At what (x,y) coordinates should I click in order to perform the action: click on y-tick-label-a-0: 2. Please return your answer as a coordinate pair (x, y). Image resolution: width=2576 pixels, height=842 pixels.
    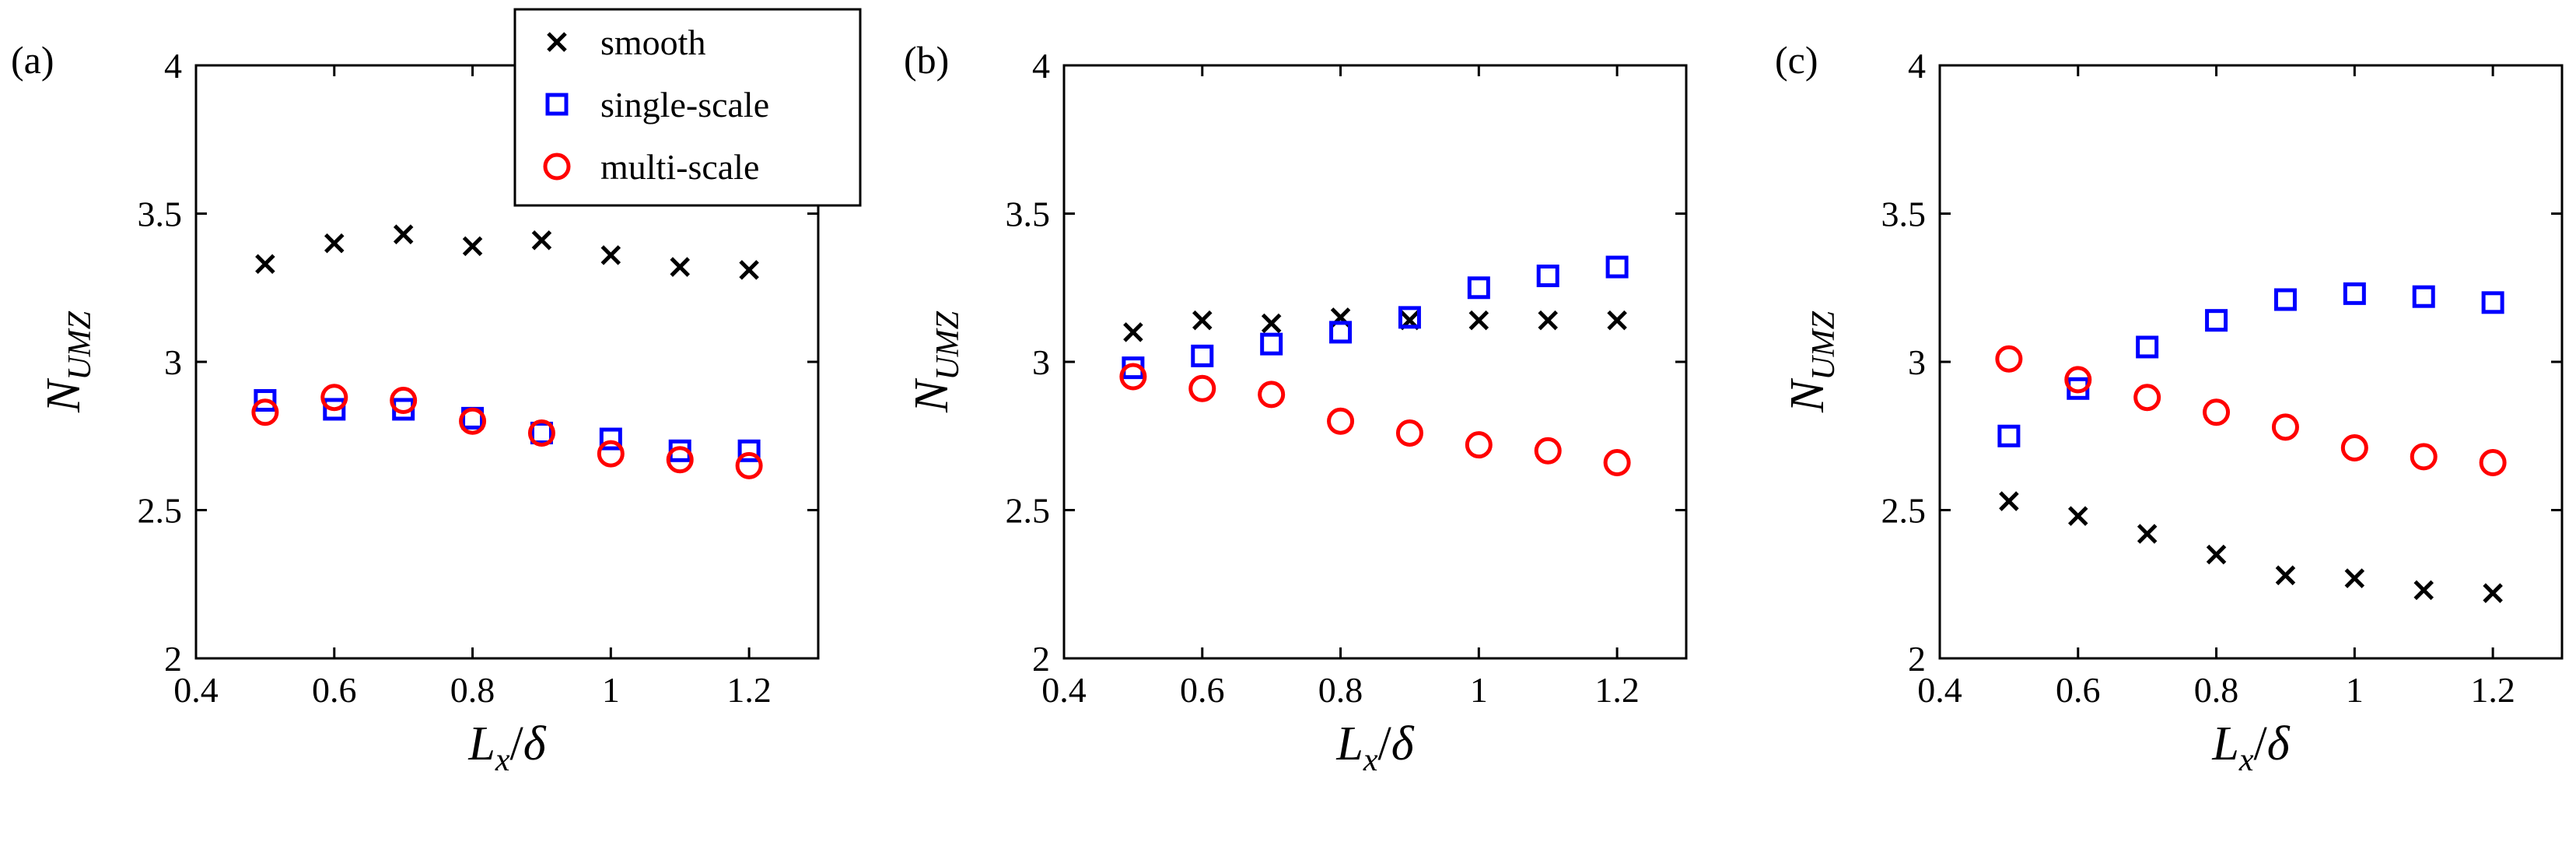
    Looking at the image, I should click on (173, 659).